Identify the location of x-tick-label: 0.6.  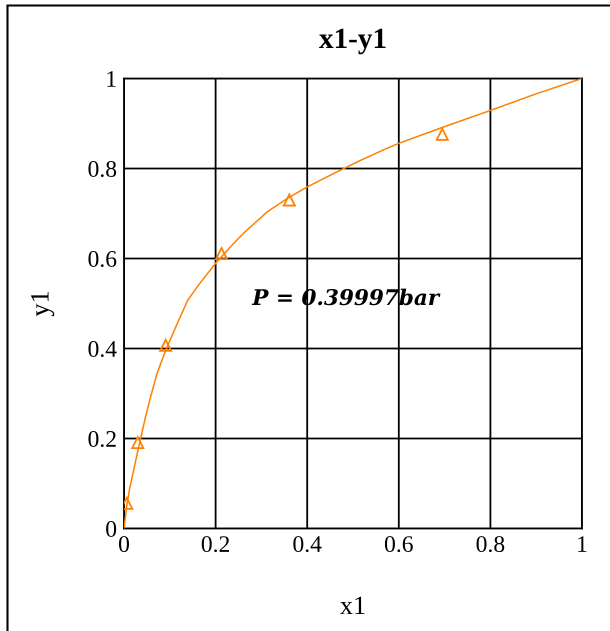
(398, 544).